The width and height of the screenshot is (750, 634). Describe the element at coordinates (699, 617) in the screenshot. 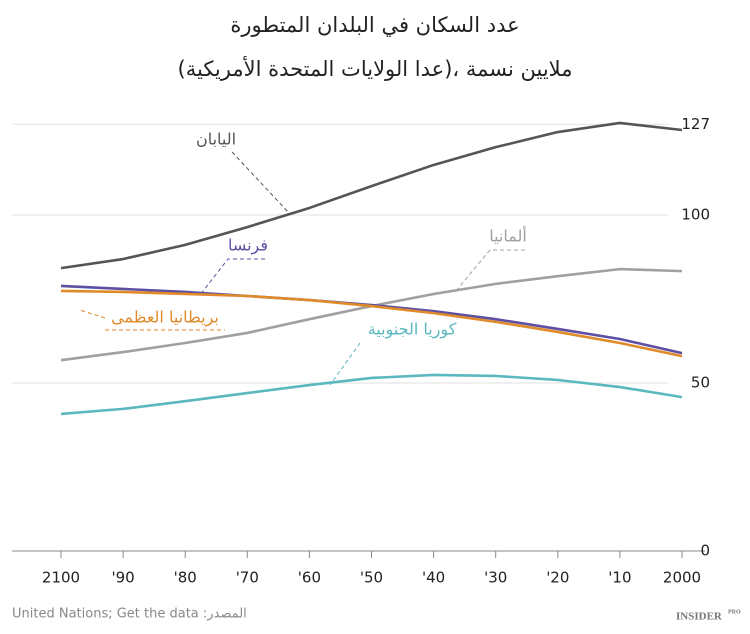

I see `brand: INSIDER` at that location.